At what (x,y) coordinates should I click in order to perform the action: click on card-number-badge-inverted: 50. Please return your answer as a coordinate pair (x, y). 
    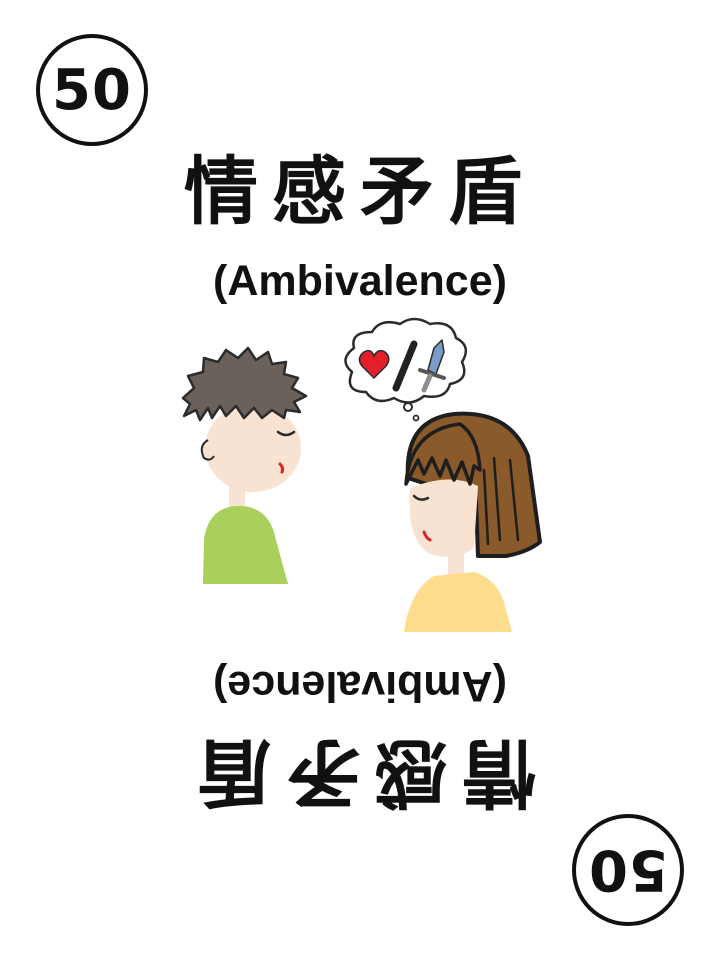
    Looking at the image, I should click on (628, 870).